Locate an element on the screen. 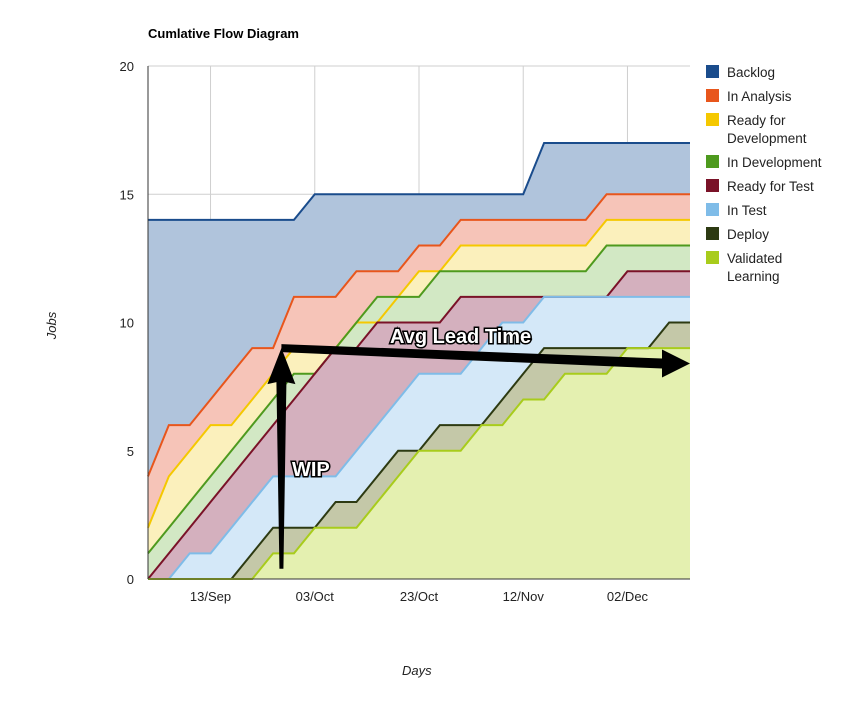 The width and height of the screenshot is (862, 705). legend-label: Ready for Test is located at coordinates (770, 186).